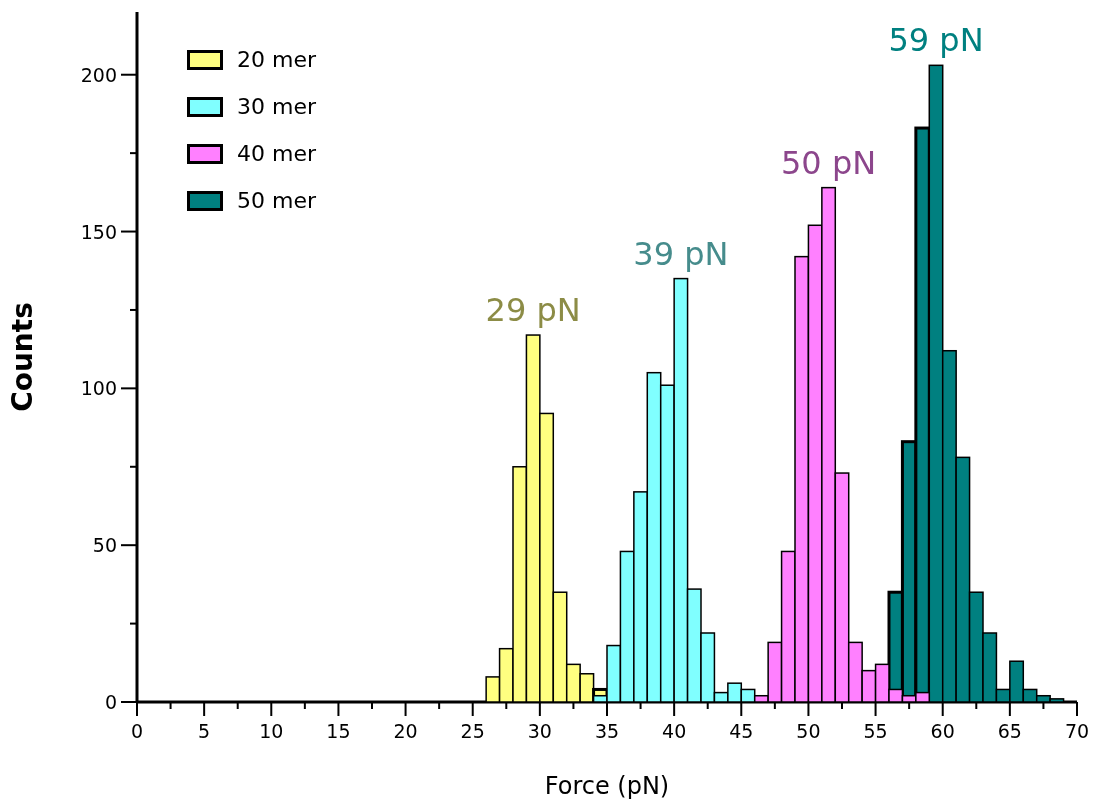  What do you see at coordinates (338, 731) in the screenshot?
I see `x-tick-label: 15` at bounding box center [338, 731].